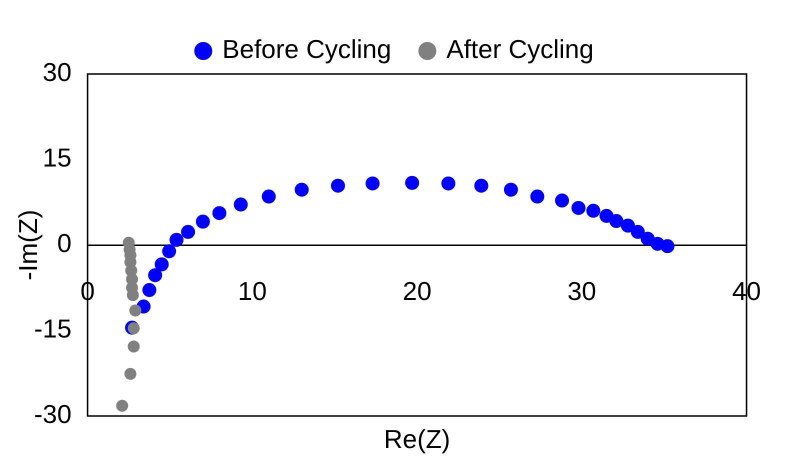 This screenshot has height=464, width=801. What do you see at coordinates (417, 439) in the screenshot?
I see `x-axis-title: Re(Z)` at bounding box center [417, 439].